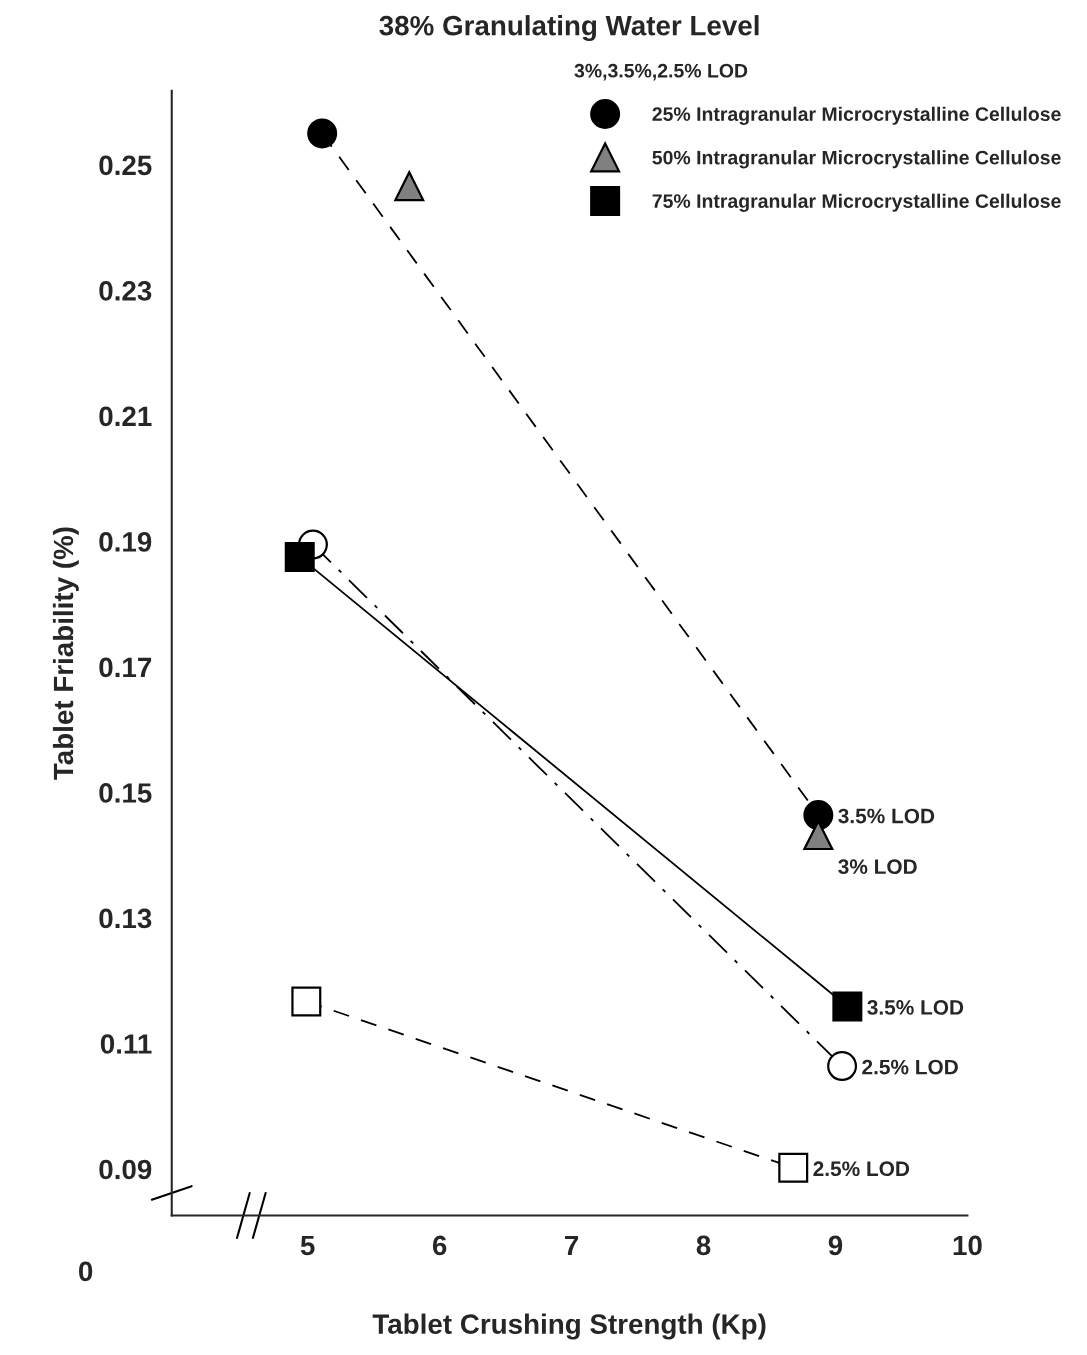 The width and height of the screenshot is (1087, 1355). What do you see at coordinates (126, 1044) in the screenshot?
I see `y-tick-label: 0.11` at bounding box center [126, 1044].